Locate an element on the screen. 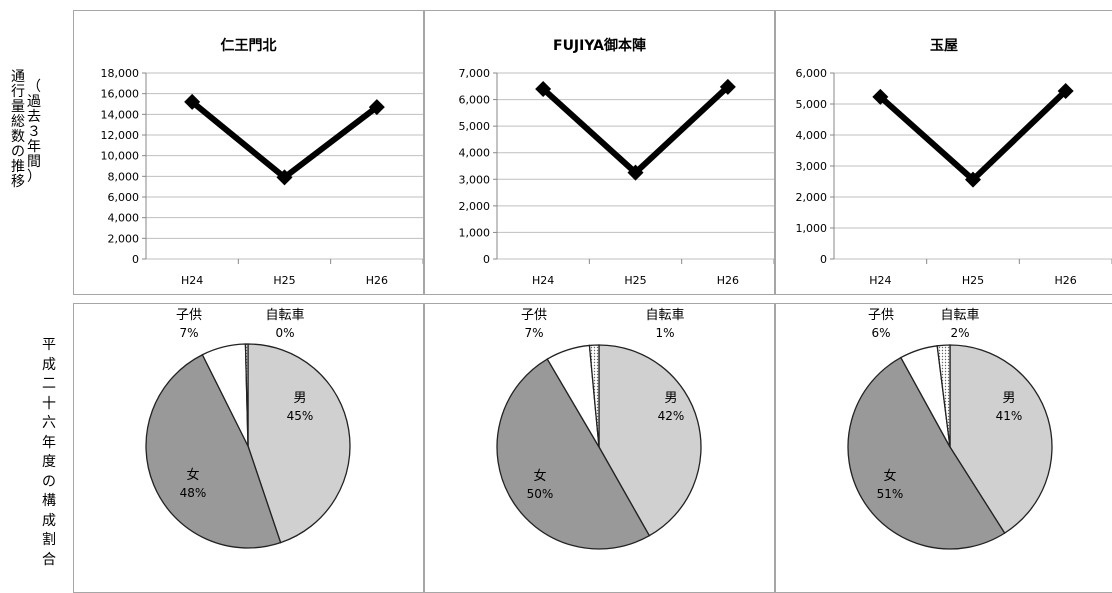 The height and width of the screenshot is (593, 1112). y-tick-label: 18,000 is located at coordinates (120, 73).